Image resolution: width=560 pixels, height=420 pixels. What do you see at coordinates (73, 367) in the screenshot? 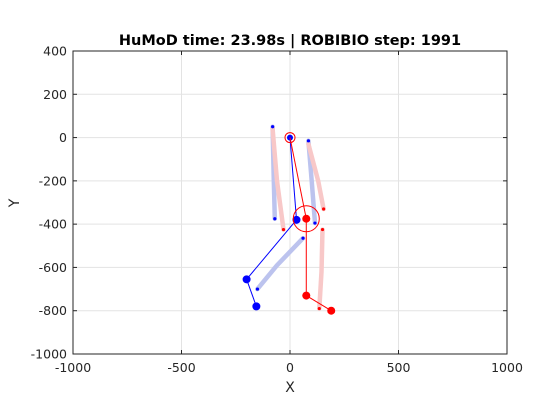
I see `x-tick-label: -1000` at bounding box center [73, 367].